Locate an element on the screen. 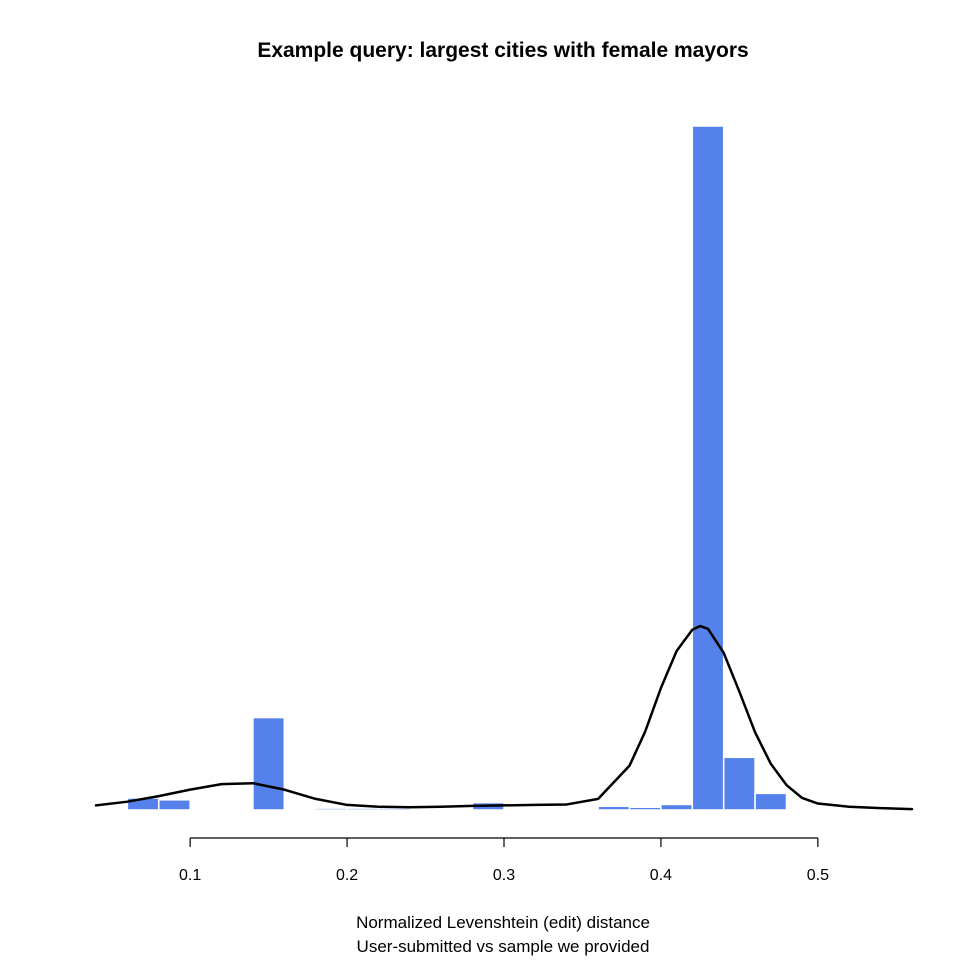 This screenshot has width=960, height=960. x-tick-label-3: 0.4 is located at coordinates (661, 875).